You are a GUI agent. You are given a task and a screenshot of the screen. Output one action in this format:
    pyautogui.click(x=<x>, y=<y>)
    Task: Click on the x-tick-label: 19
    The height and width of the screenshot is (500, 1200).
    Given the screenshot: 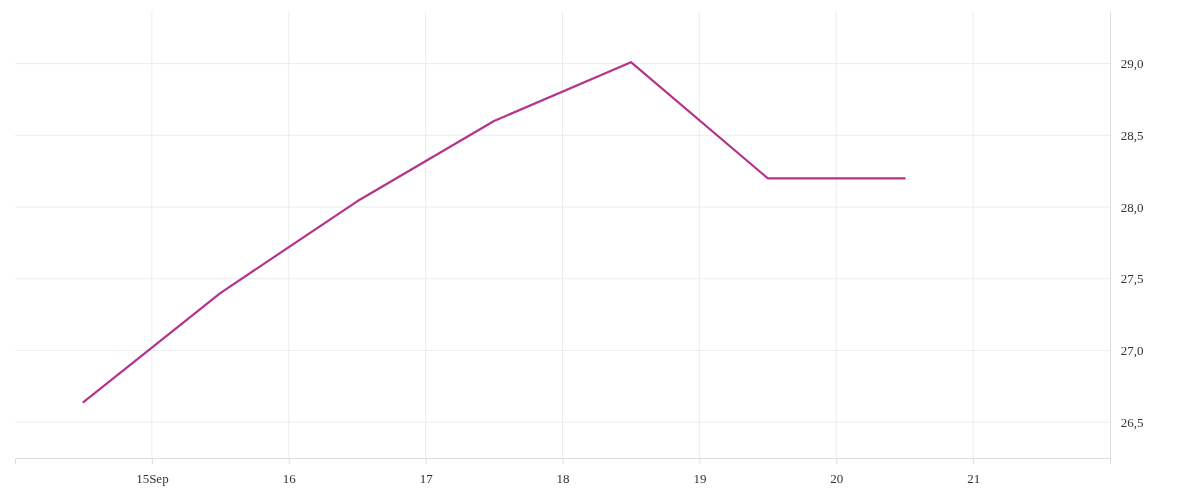 What is the action you would take?
    pyautogui.click(x=700, y=478)
    